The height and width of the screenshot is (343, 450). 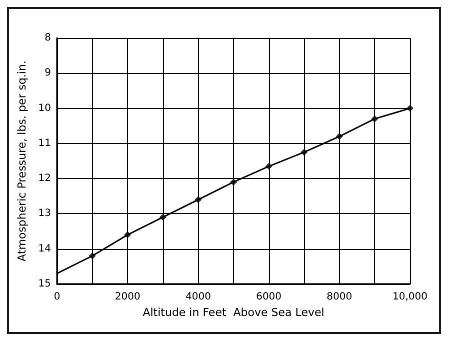 I want to click on x-tick-label: 0, so click(x=57, y=297).